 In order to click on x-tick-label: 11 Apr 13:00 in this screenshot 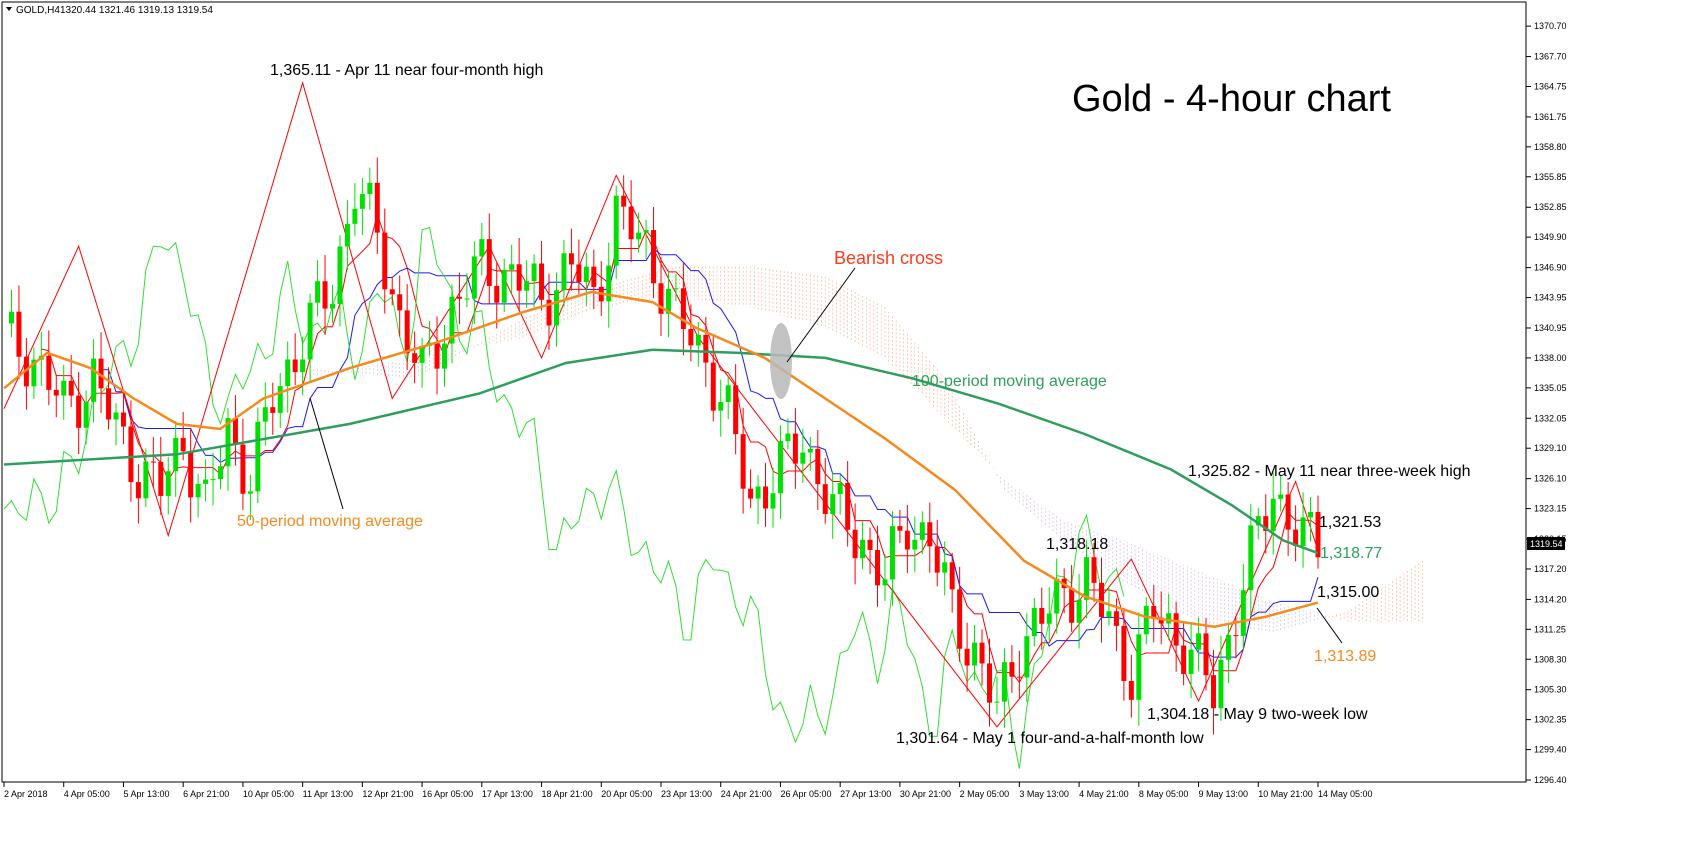, I will do `click(328, 794)`.